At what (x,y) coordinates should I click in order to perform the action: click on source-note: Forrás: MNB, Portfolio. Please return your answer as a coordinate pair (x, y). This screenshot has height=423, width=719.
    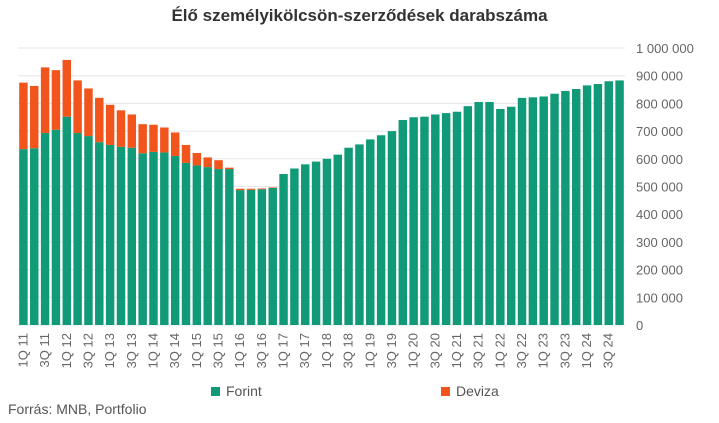
    Looking at the image, I should click on (77, 409).